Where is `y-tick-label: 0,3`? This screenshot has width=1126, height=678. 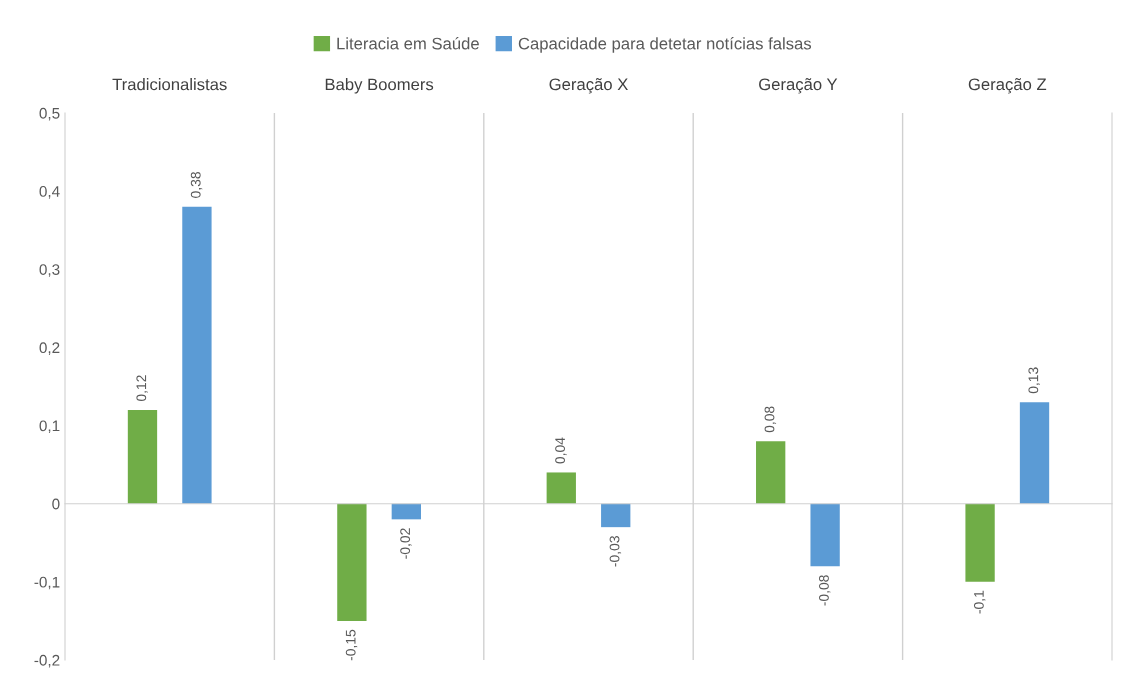
y-tick-label: 0,3 is located at coordinates (49, 270).